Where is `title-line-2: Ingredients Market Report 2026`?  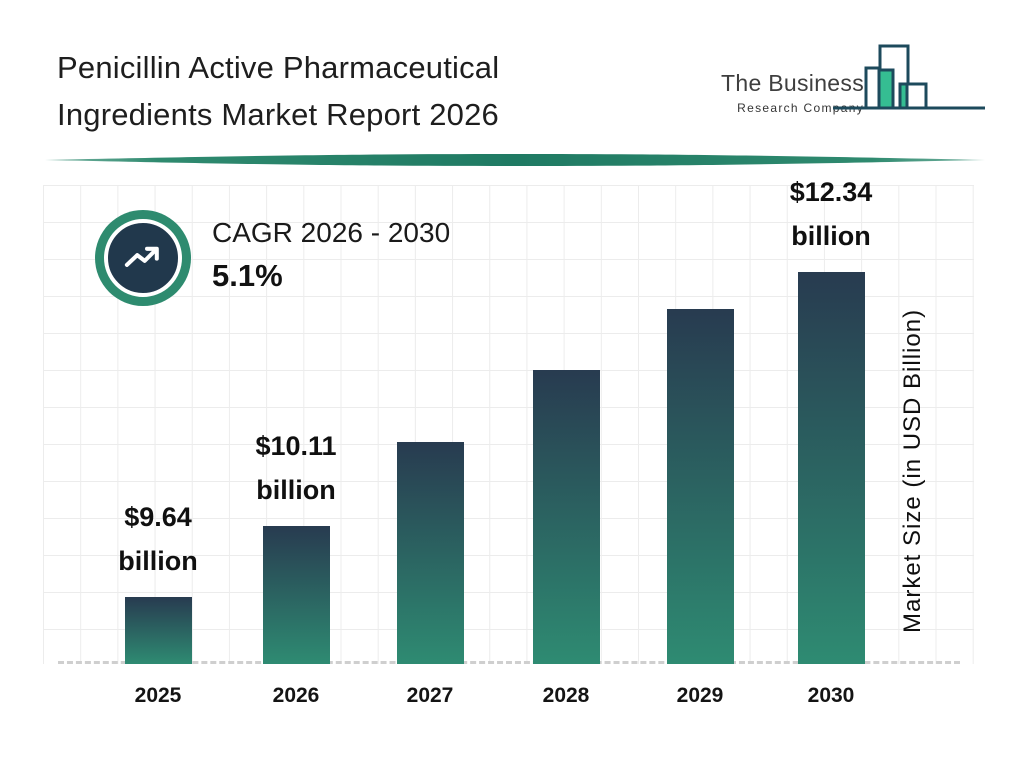
title-line-2: Ingredients Market Report 2026 is located at coordinates (278, 114).